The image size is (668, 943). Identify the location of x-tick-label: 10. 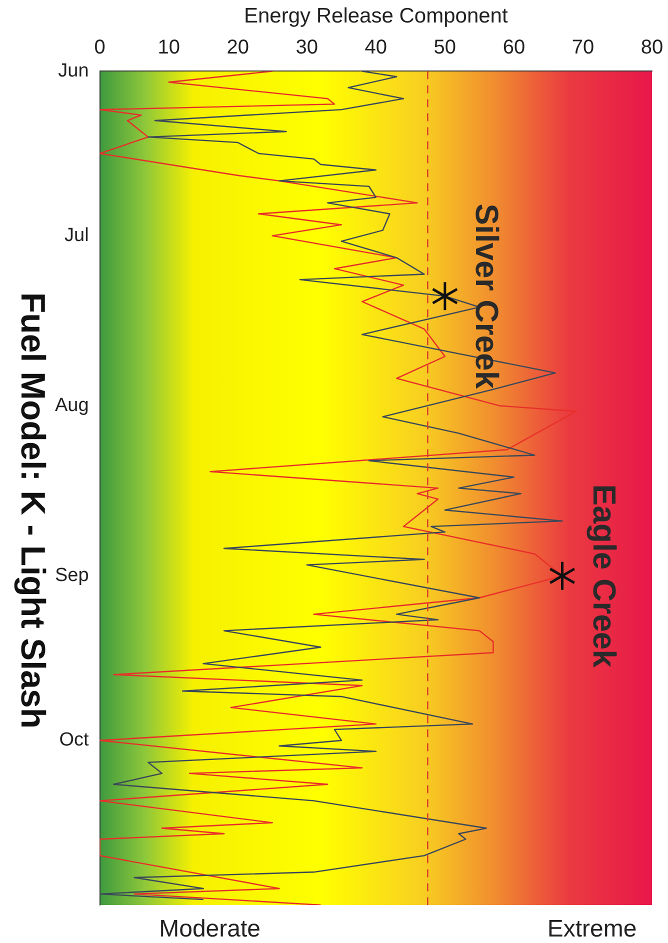
(169, 47).